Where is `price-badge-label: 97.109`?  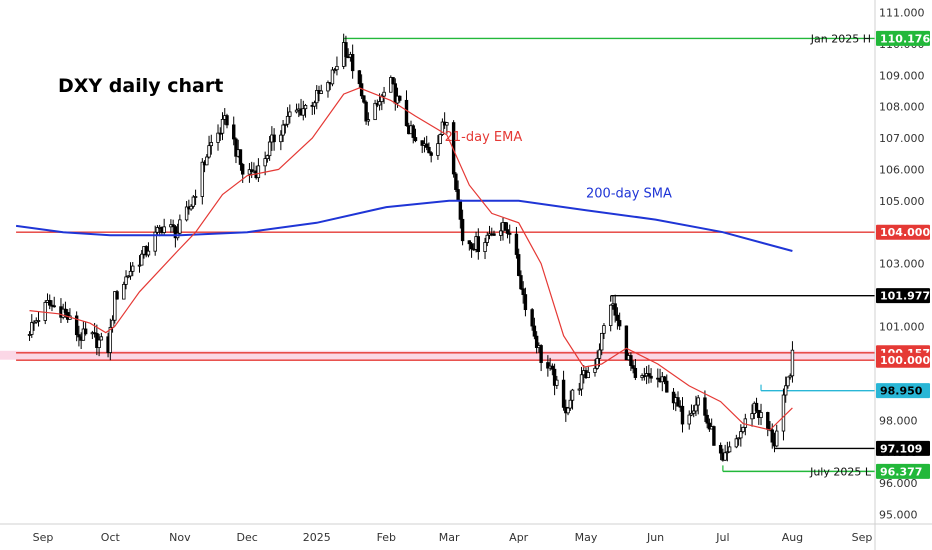
price-badge-label: 97.109 is located at coordinates (901, 448).